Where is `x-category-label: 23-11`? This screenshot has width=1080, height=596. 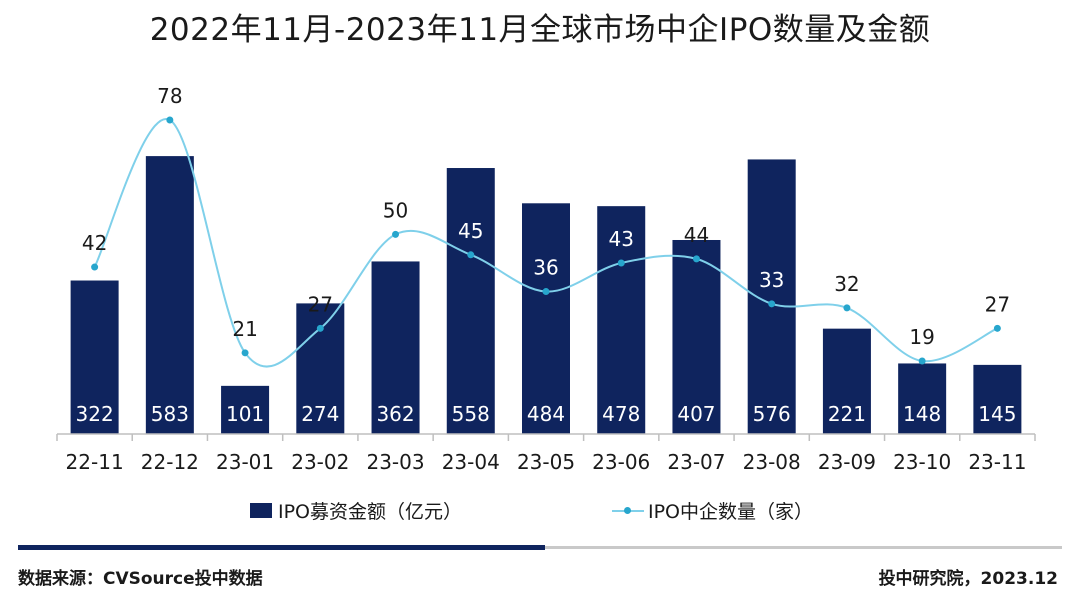
x-category-label: 23-11 is located at coordinates (997, 462).